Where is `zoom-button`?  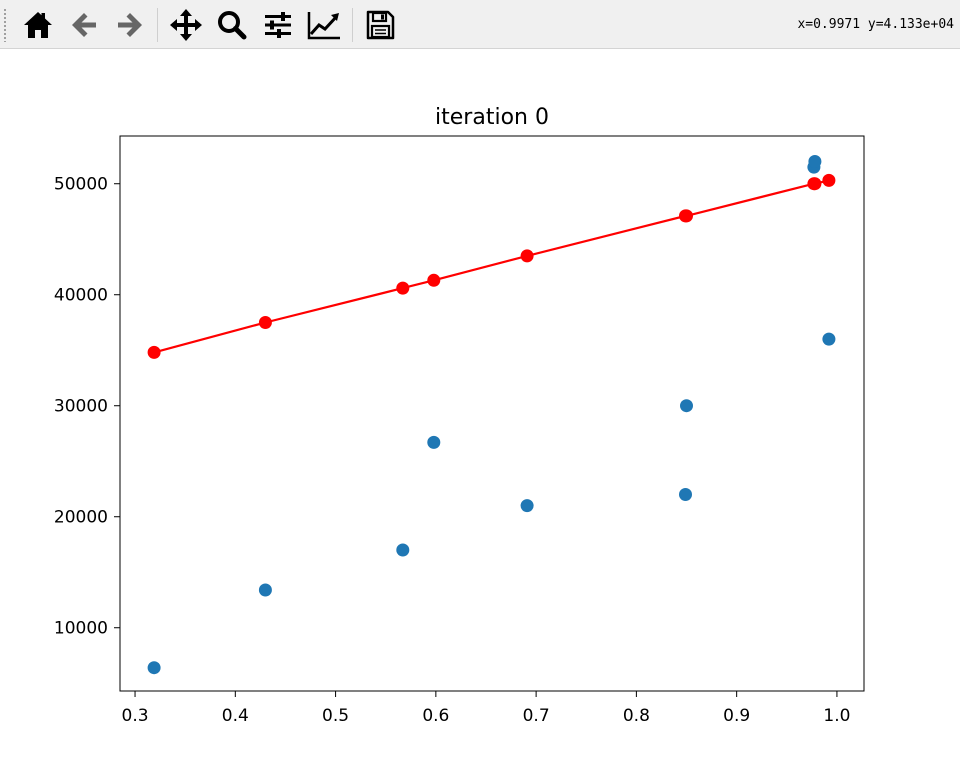
zoom-button is located at coordinates (232, 25).